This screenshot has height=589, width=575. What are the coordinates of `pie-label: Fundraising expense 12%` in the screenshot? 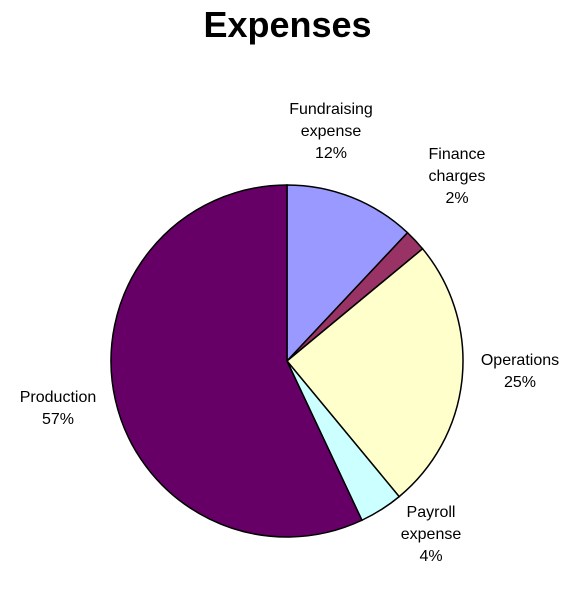 It's located at (331, 131).